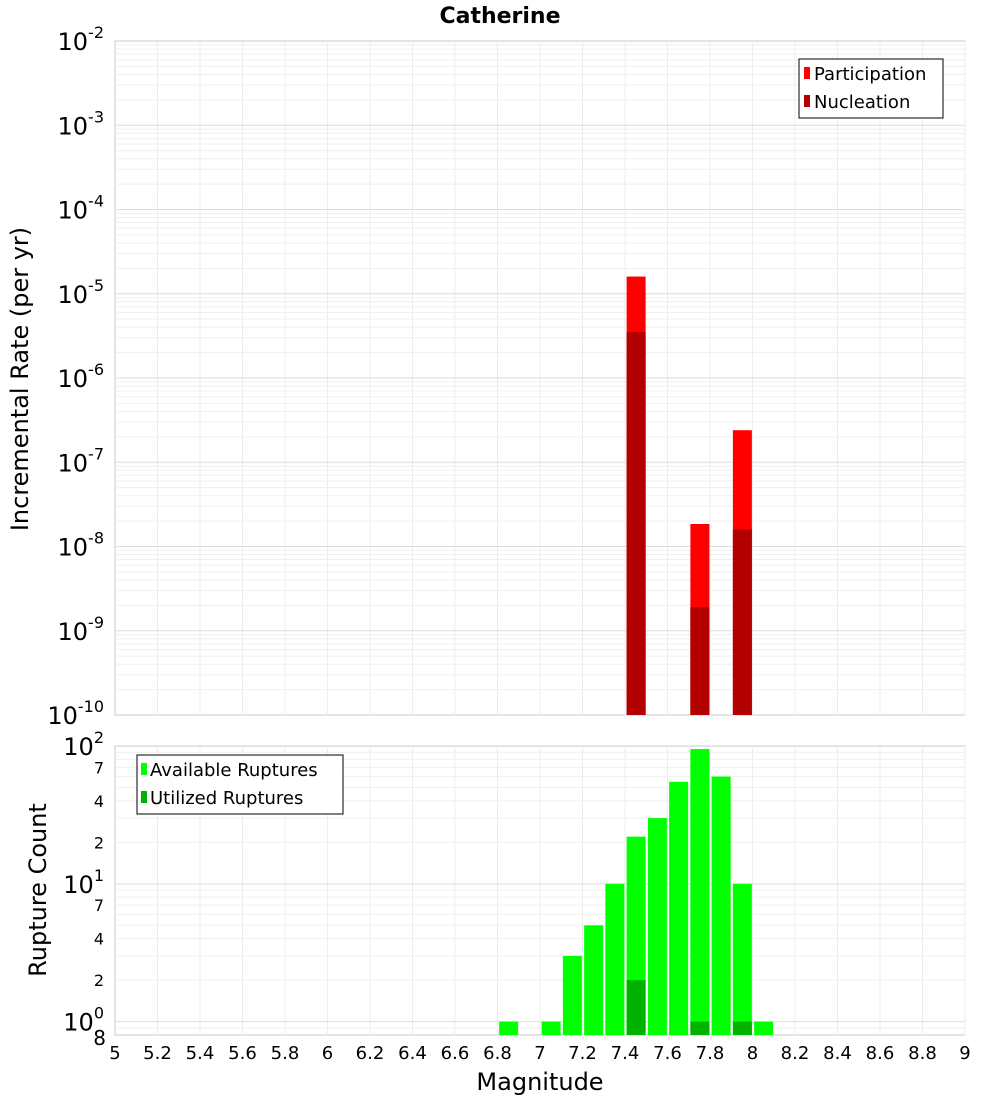  What do you see at coordinates (539, 1082) in the screenshot?
I see `x-axis-label: Magnitude` at bounding box center [539, 1082].